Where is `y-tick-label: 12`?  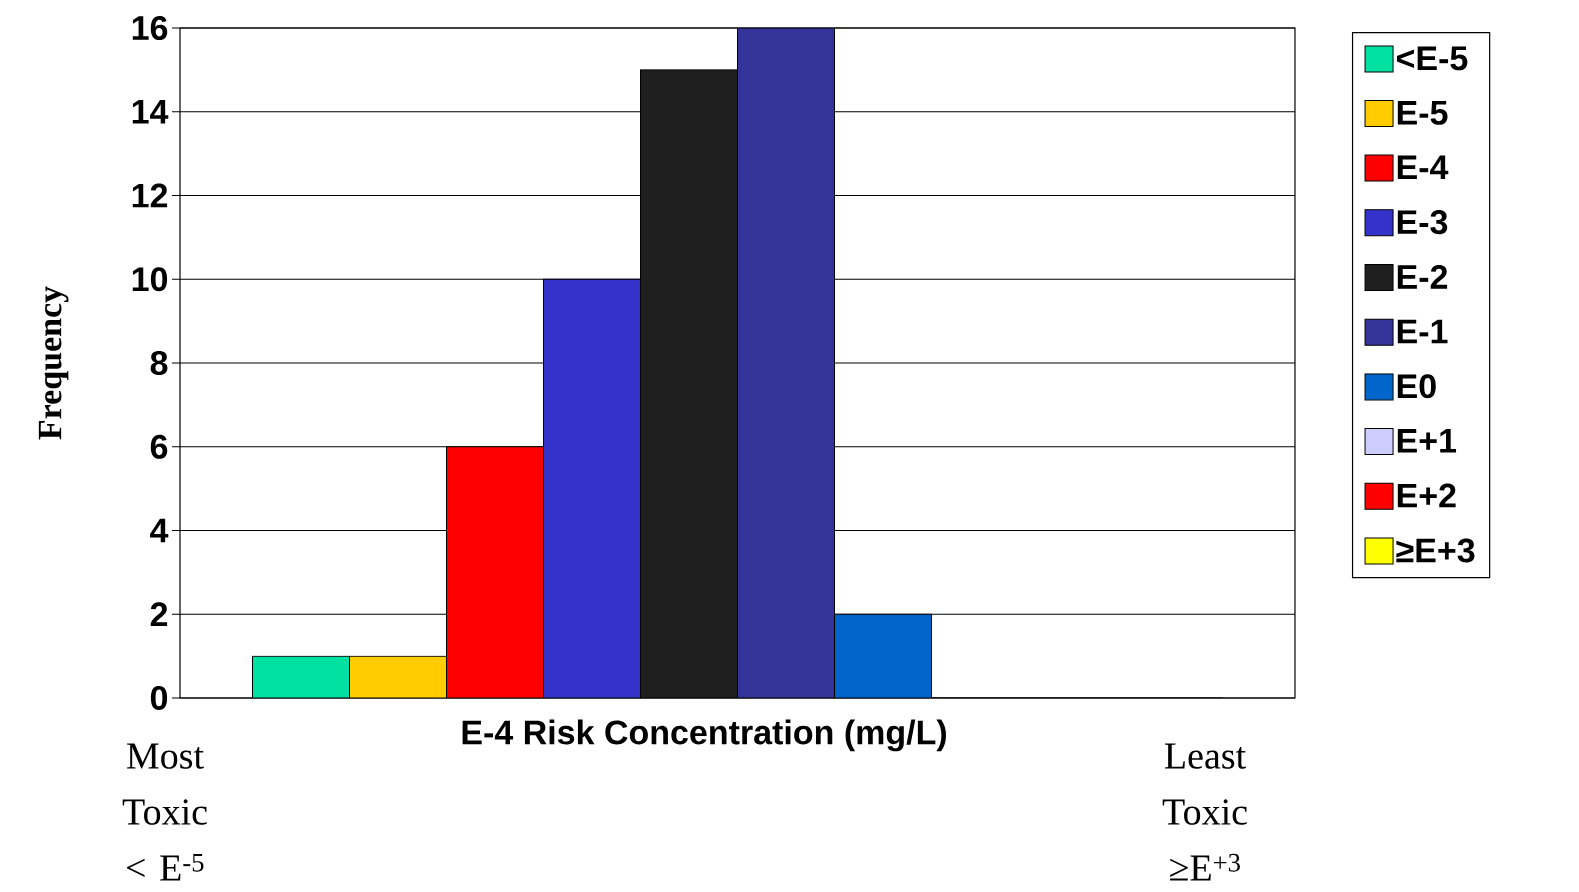
y-tick-label: 12 is located at coordinates (150, 195).